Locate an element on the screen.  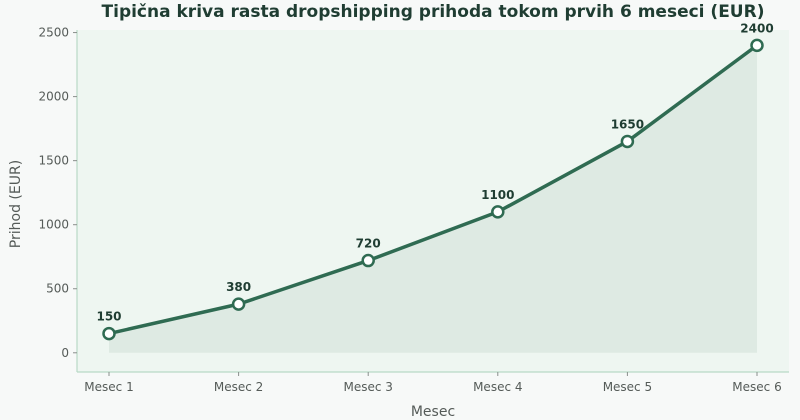
x-tick-label: Mesec 4 is located at coordinates (497, 387).